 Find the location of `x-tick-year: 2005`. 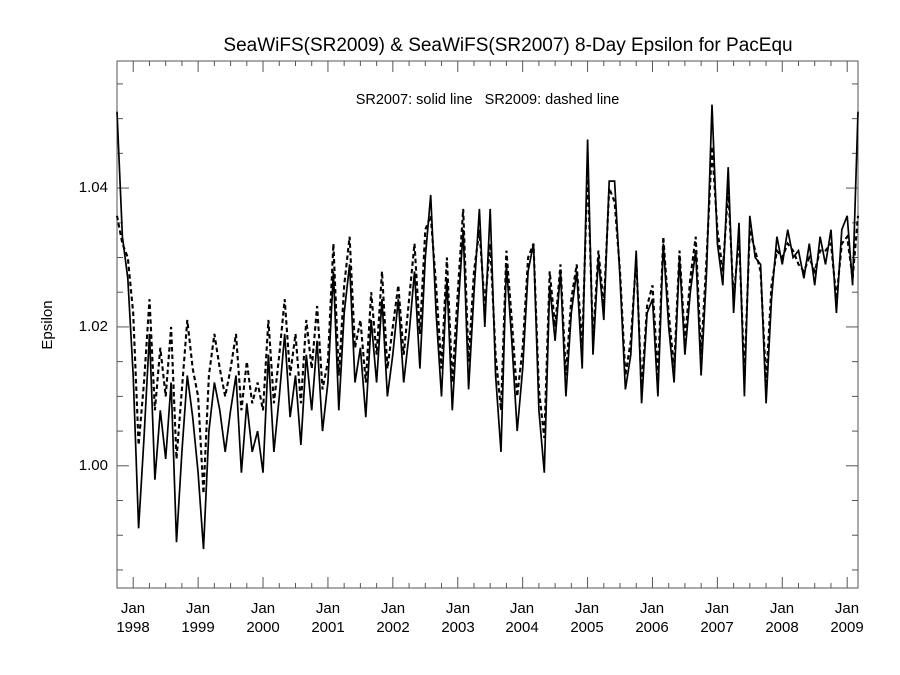

x-tick-year: 2005 is located at coordinates (587, 627).